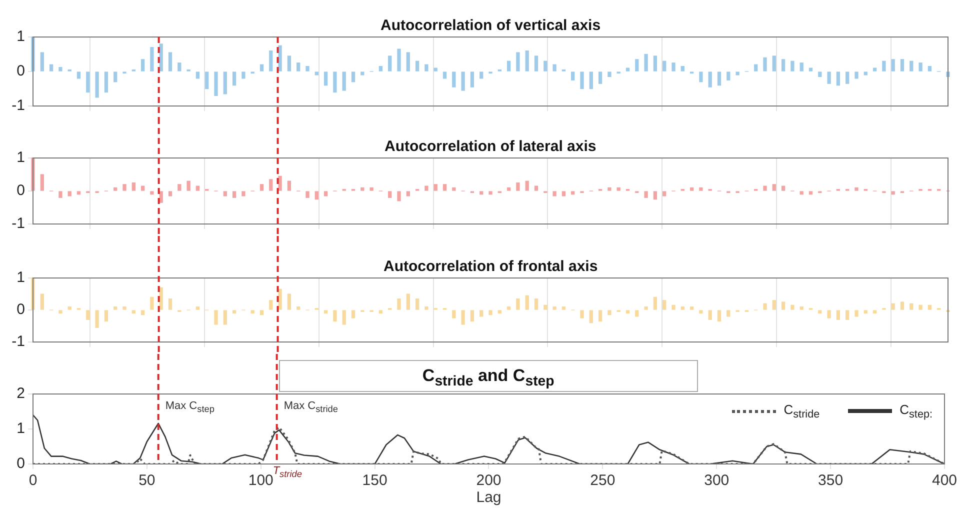  I want to click on x-tick-label: 150, so click(375, 481).